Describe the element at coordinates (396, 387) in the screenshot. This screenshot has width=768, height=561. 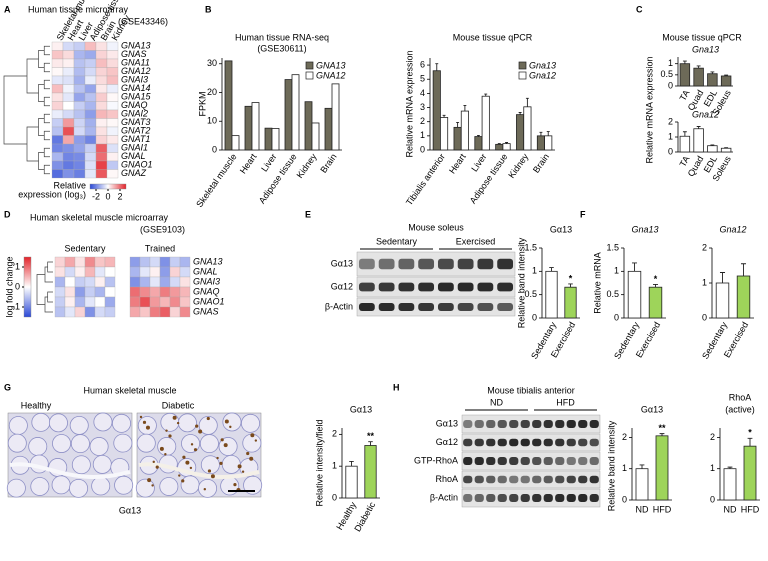
I see `panel-letter: H` at that location.